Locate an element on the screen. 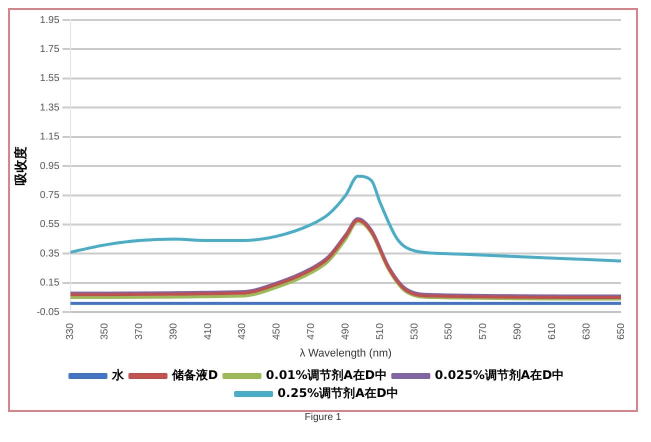  x-tick-label: 590 is located at coordinates (518, 331).